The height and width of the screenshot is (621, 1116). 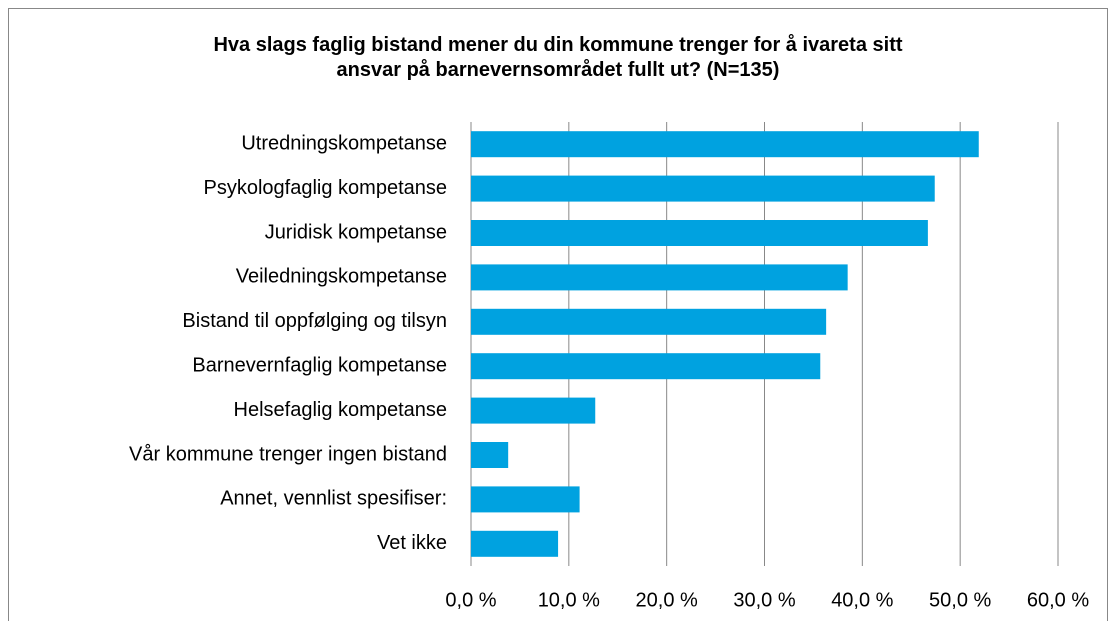 What do you see at coordinates (314, 321) in the screenshot?
I see `y-tick-label: Bistand til oppfølging og tilsyn` at bounding box center [314, 321].